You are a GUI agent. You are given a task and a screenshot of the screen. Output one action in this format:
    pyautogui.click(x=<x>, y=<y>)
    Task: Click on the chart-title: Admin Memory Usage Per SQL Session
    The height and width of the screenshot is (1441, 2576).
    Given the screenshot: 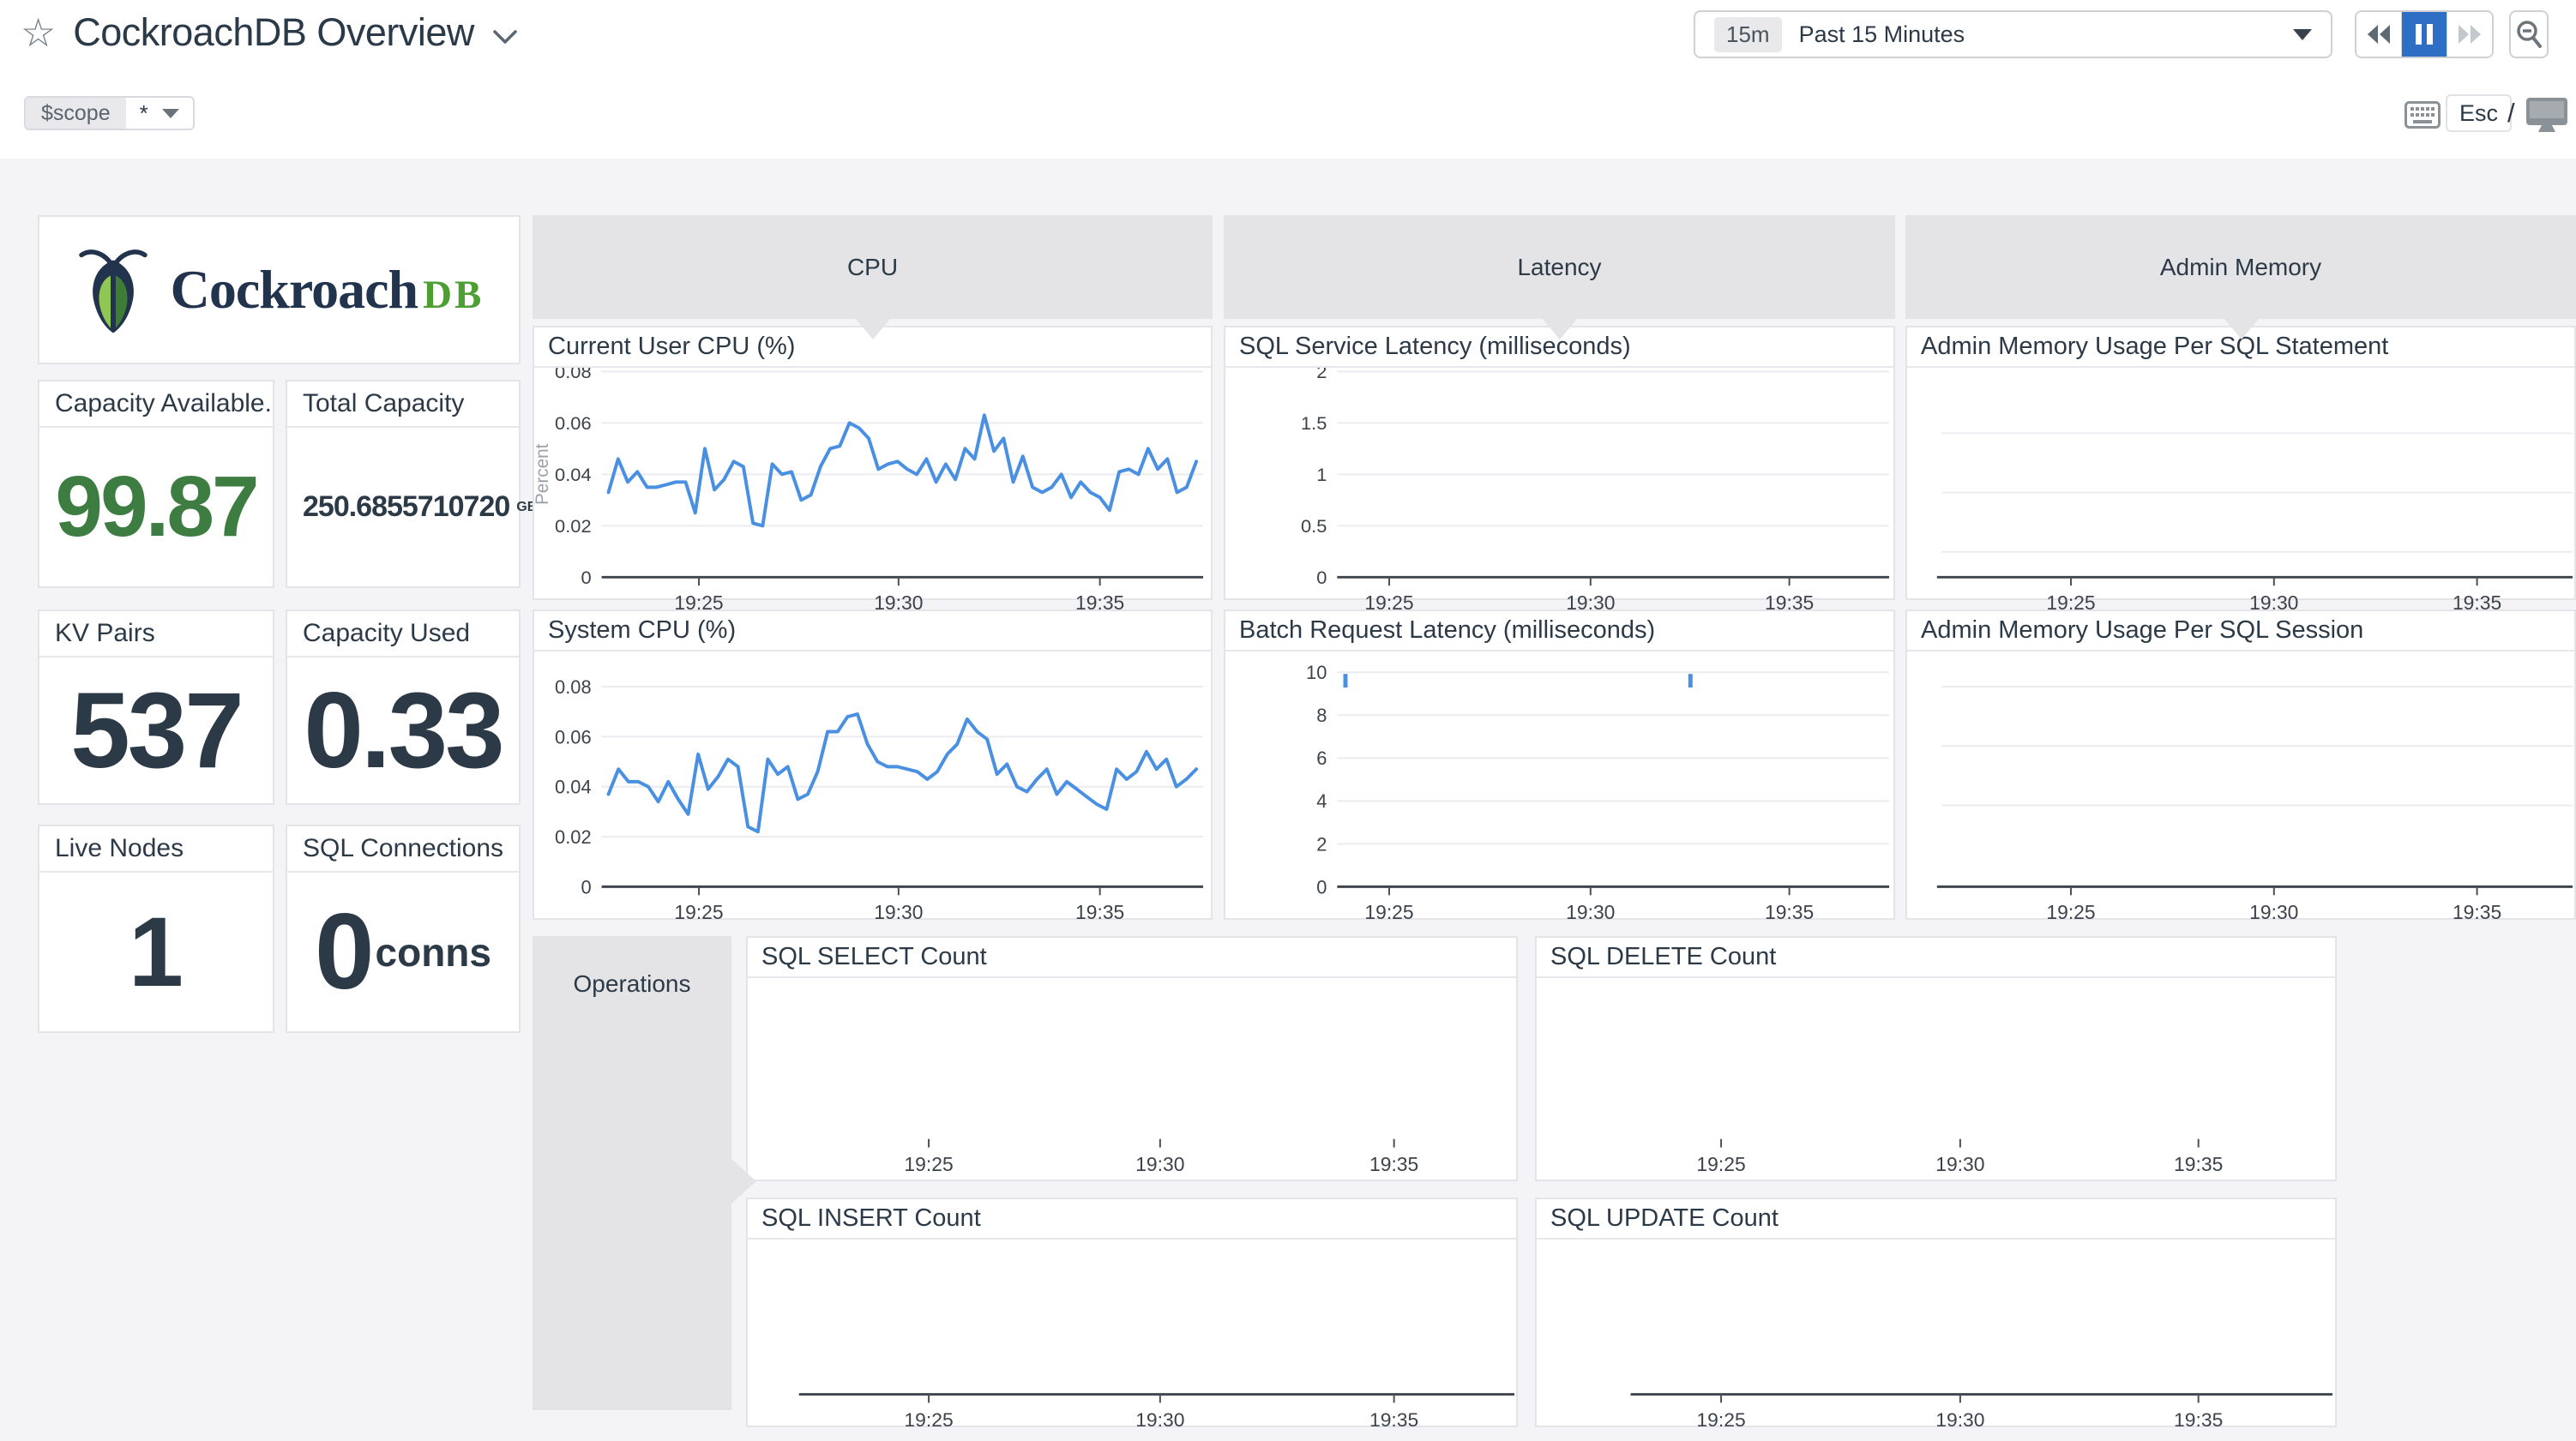 What is the action you would take?
    pyautogui.click(x=2240, y=631)
    